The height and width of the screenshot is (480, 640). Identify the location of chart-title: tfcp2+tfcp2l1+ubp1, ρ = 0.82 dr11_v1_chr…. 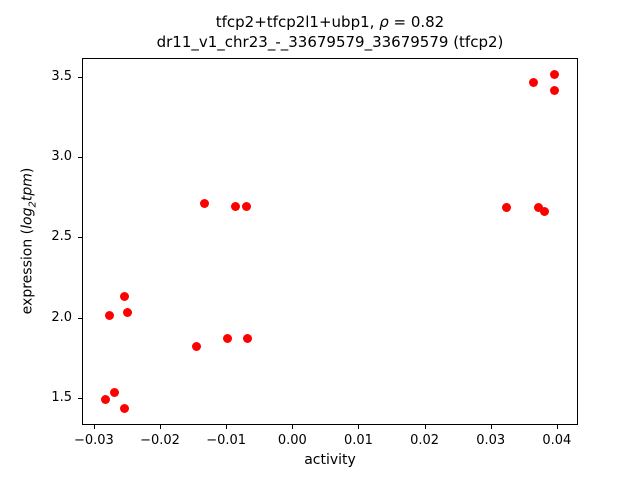
(330, 32).